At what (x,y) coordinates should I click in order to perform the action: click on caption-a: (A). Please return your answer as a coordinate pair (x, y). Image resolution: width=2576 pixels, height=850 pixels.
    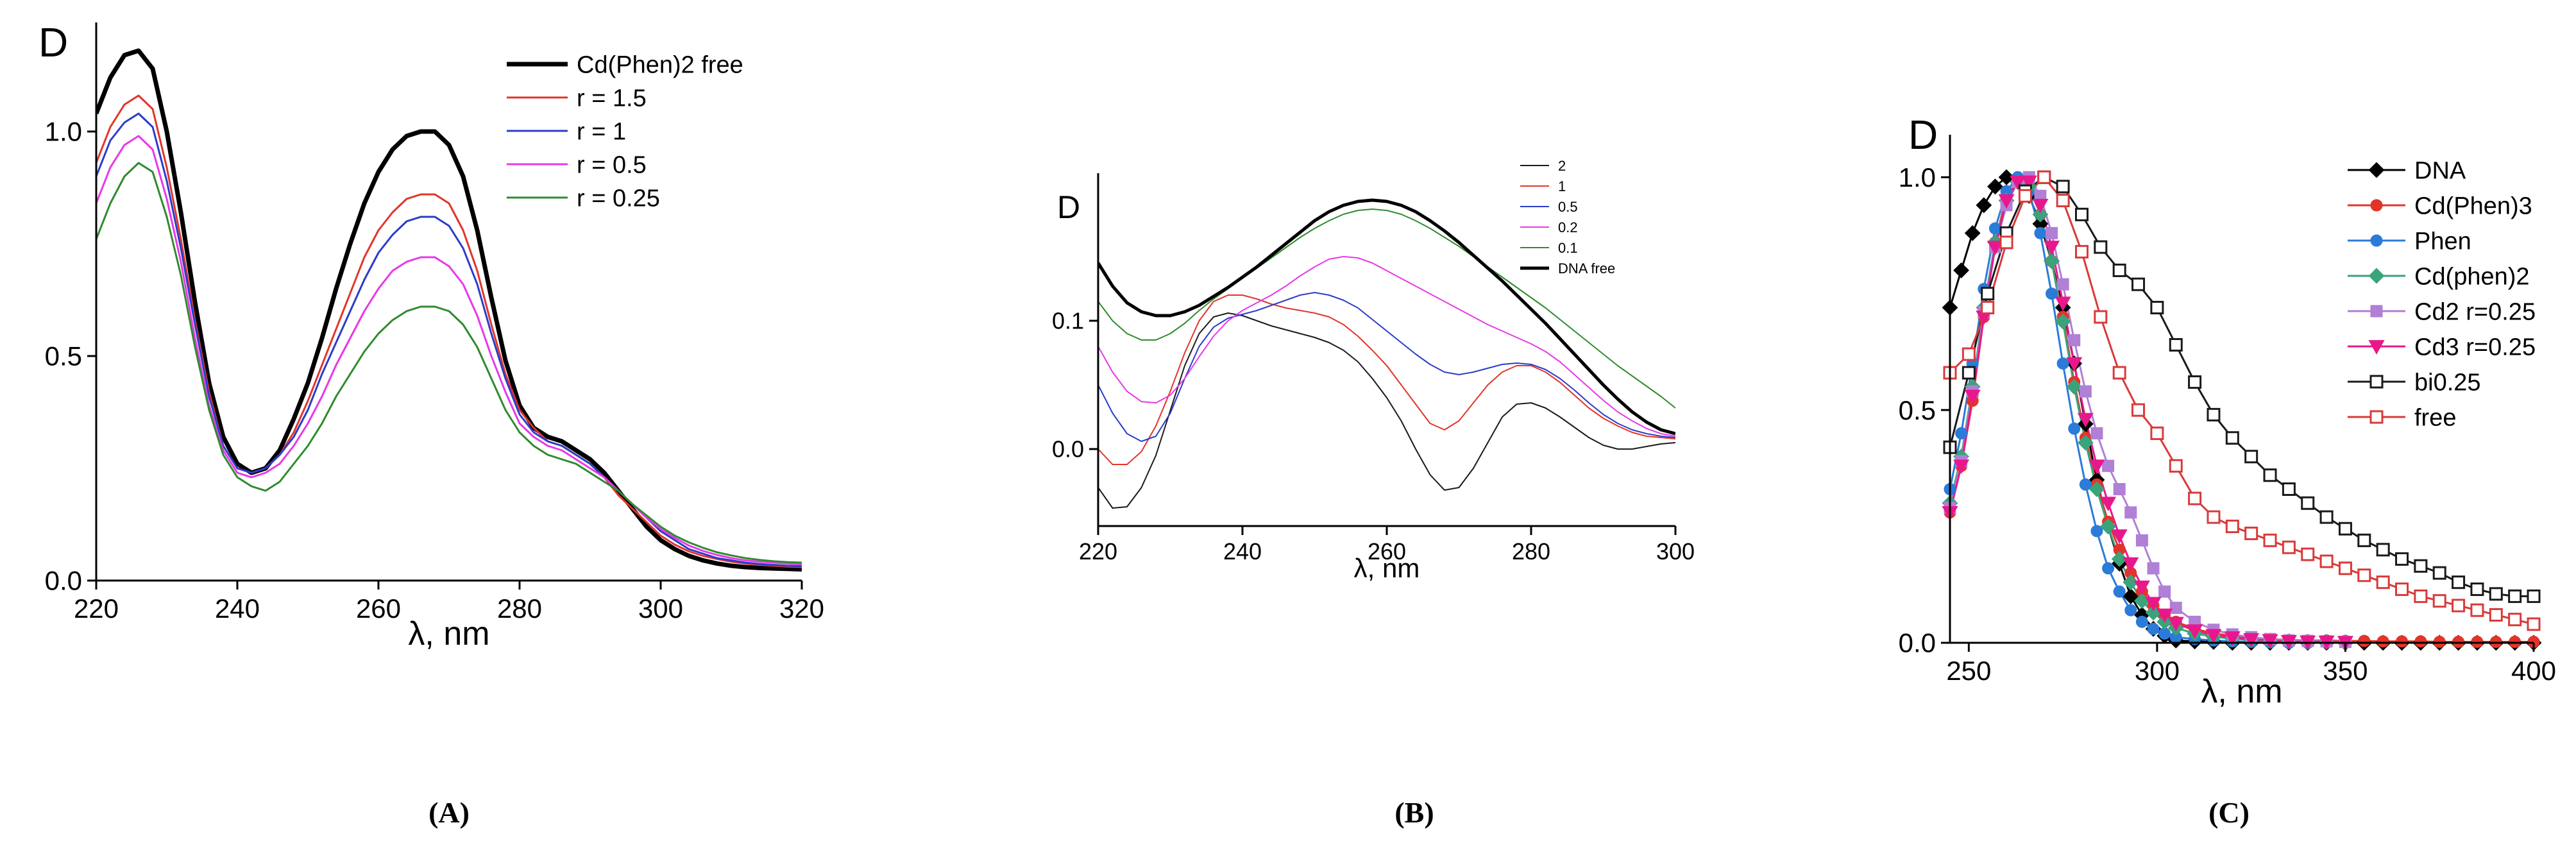
    Looking at the image, I should click on (449, 812).